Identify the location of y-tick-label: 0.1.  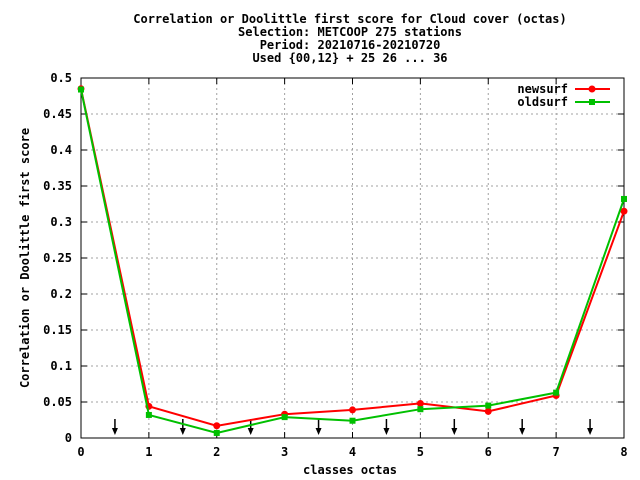
(61, 366).